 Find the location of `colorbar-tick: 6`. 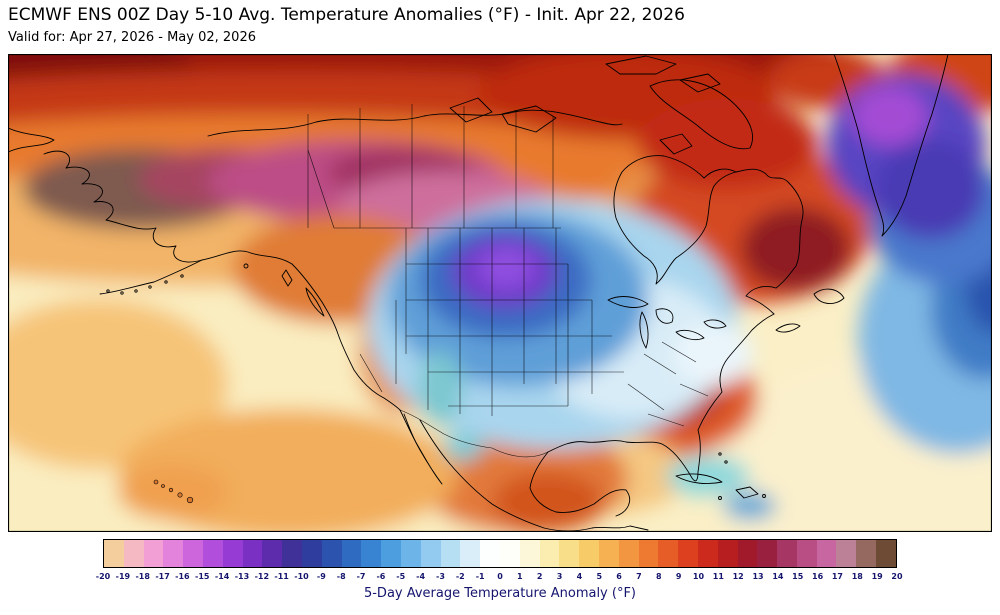

colorbar-tick: 6 is located at coordinates (619, 576).